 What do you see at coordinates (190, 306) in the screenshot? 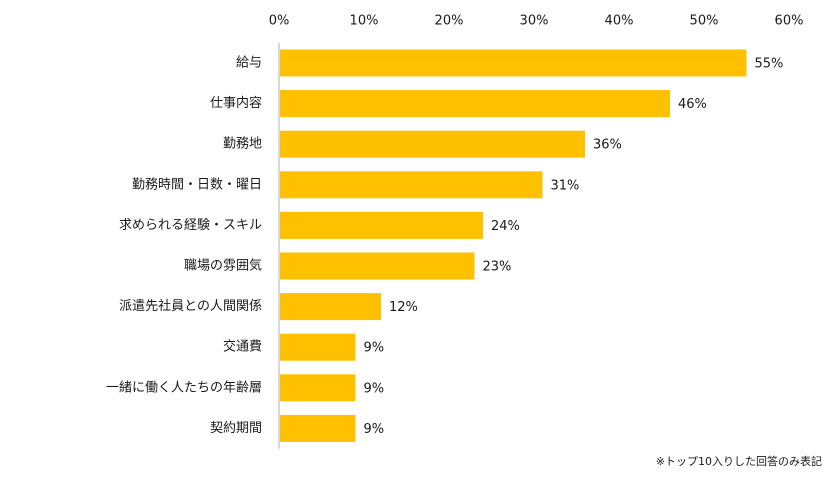
I see `category-label: 派遣先社員との人間関係` at bounding box center [190, 306].